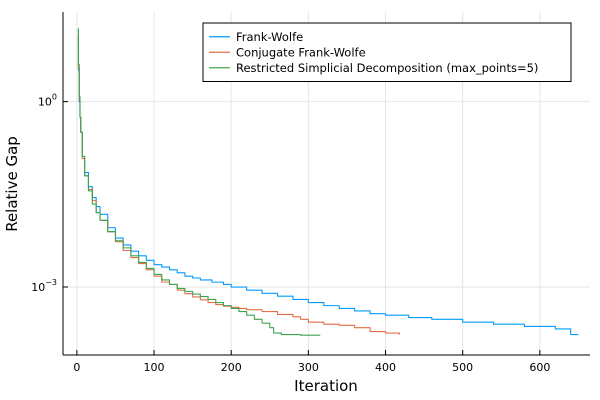  Describe the element at coordinates (76, 367) in the screenshot. I see `x-tick-label: 0` at that location.